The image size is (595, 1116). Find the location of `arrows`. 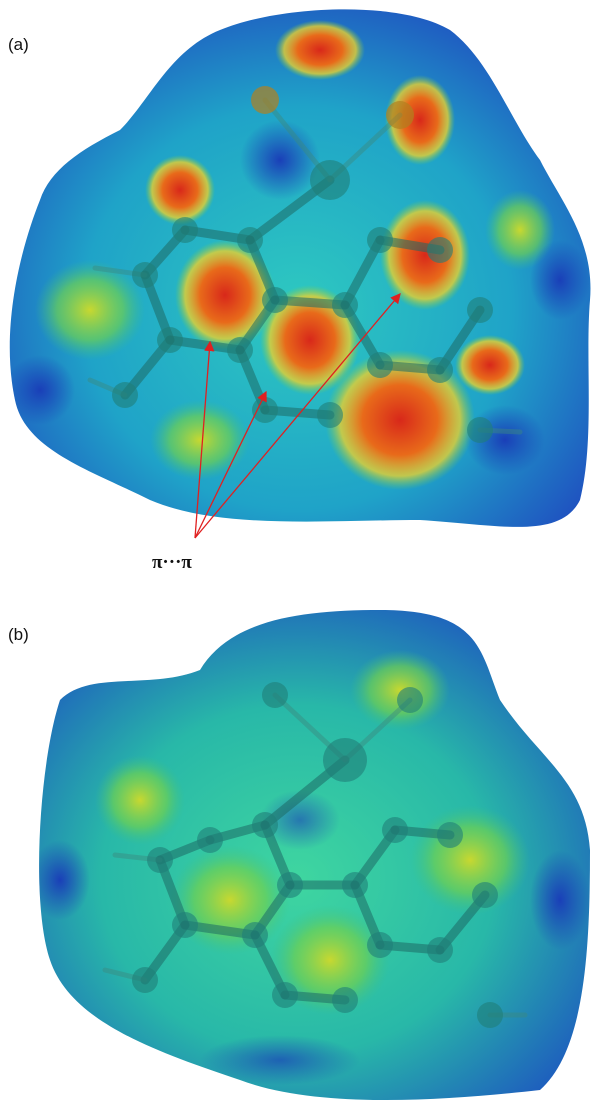

arrows is located at coordinates (297, 416).